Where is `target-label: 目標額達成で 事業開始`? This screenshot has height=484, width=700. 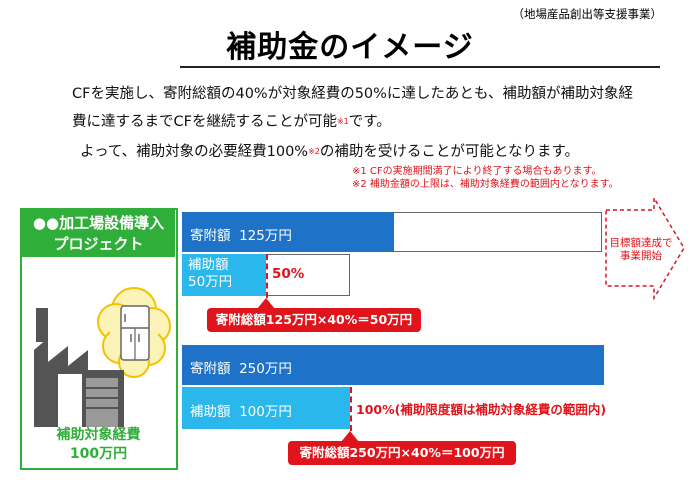 target-label: 目標額達成で 事業開始 is located at coordinates (641, 250).